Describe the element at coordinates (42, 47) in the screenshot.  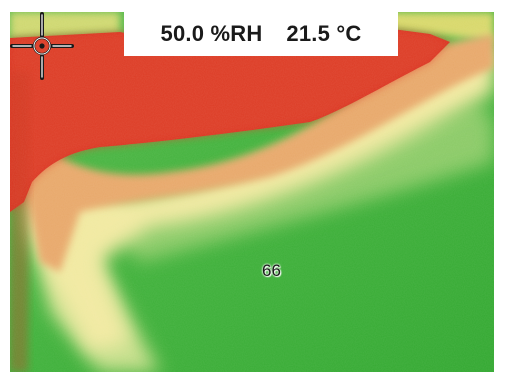
I see `crosshair-icon` at that location.